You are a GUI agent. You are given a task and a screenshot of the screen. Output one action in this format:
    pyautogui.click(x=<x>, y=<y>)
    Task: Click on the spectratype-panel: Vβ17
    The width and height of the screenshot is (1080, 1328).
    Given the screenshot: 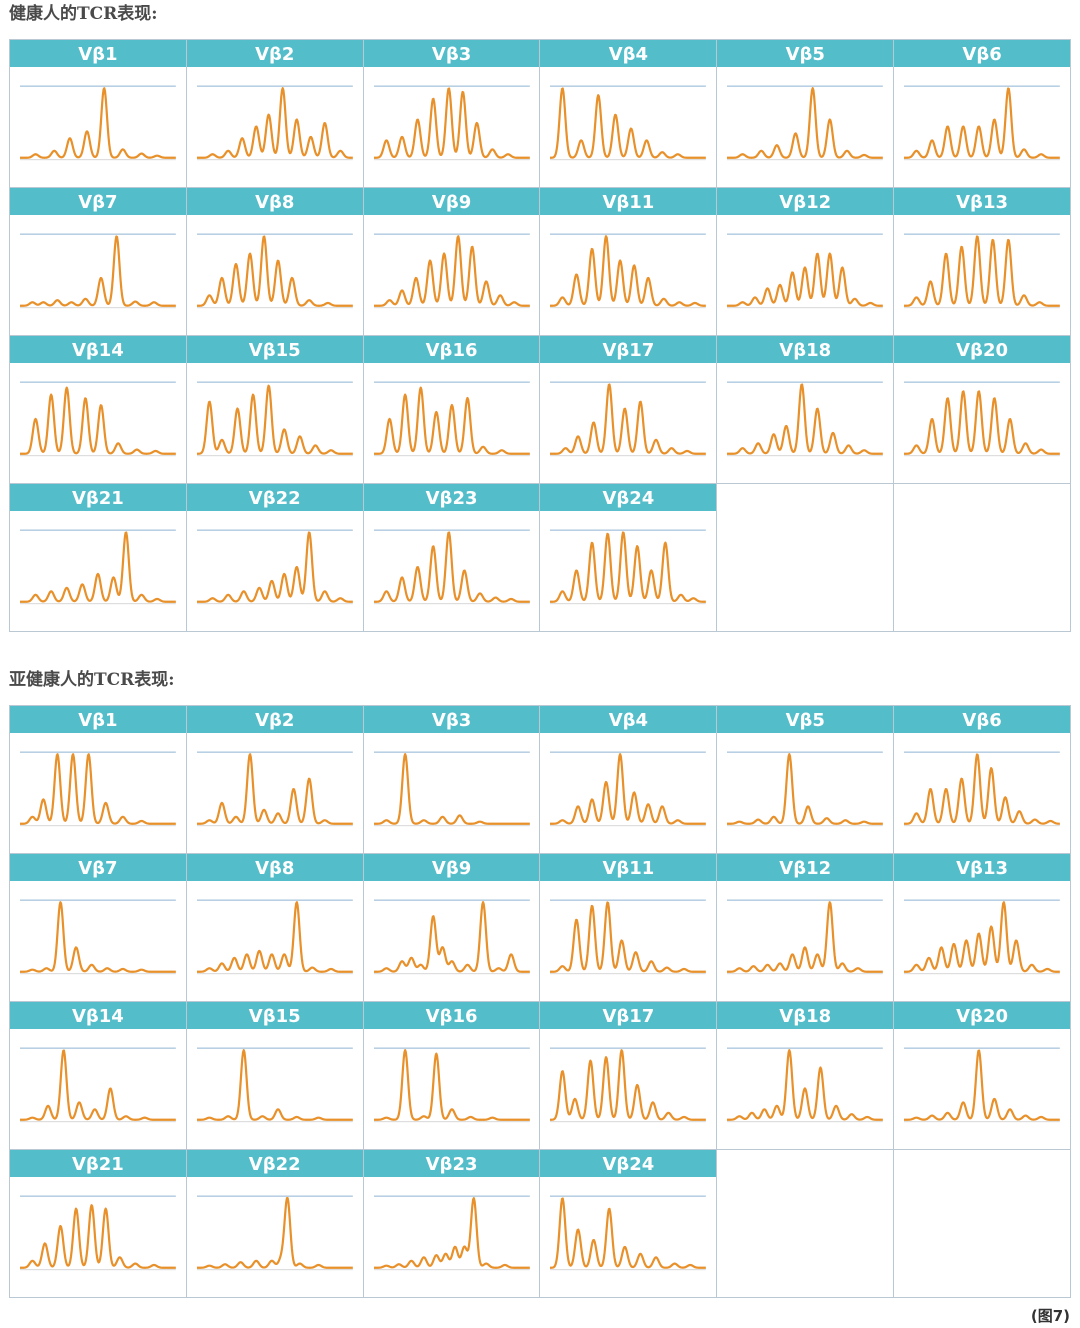 What is the action you would take?
    pyautogui.click(x=629, y=410)
    